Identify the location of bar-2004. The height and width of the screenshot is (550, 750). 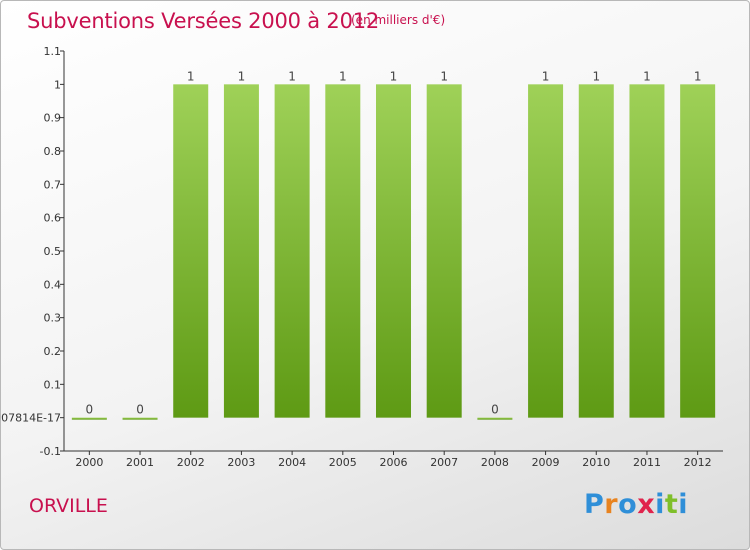
(292, 251).